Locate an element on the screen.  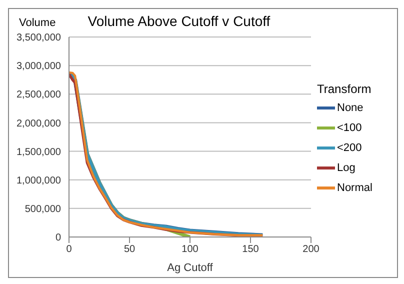
x-tick-label: 0 is located at coordinates (69, 250).